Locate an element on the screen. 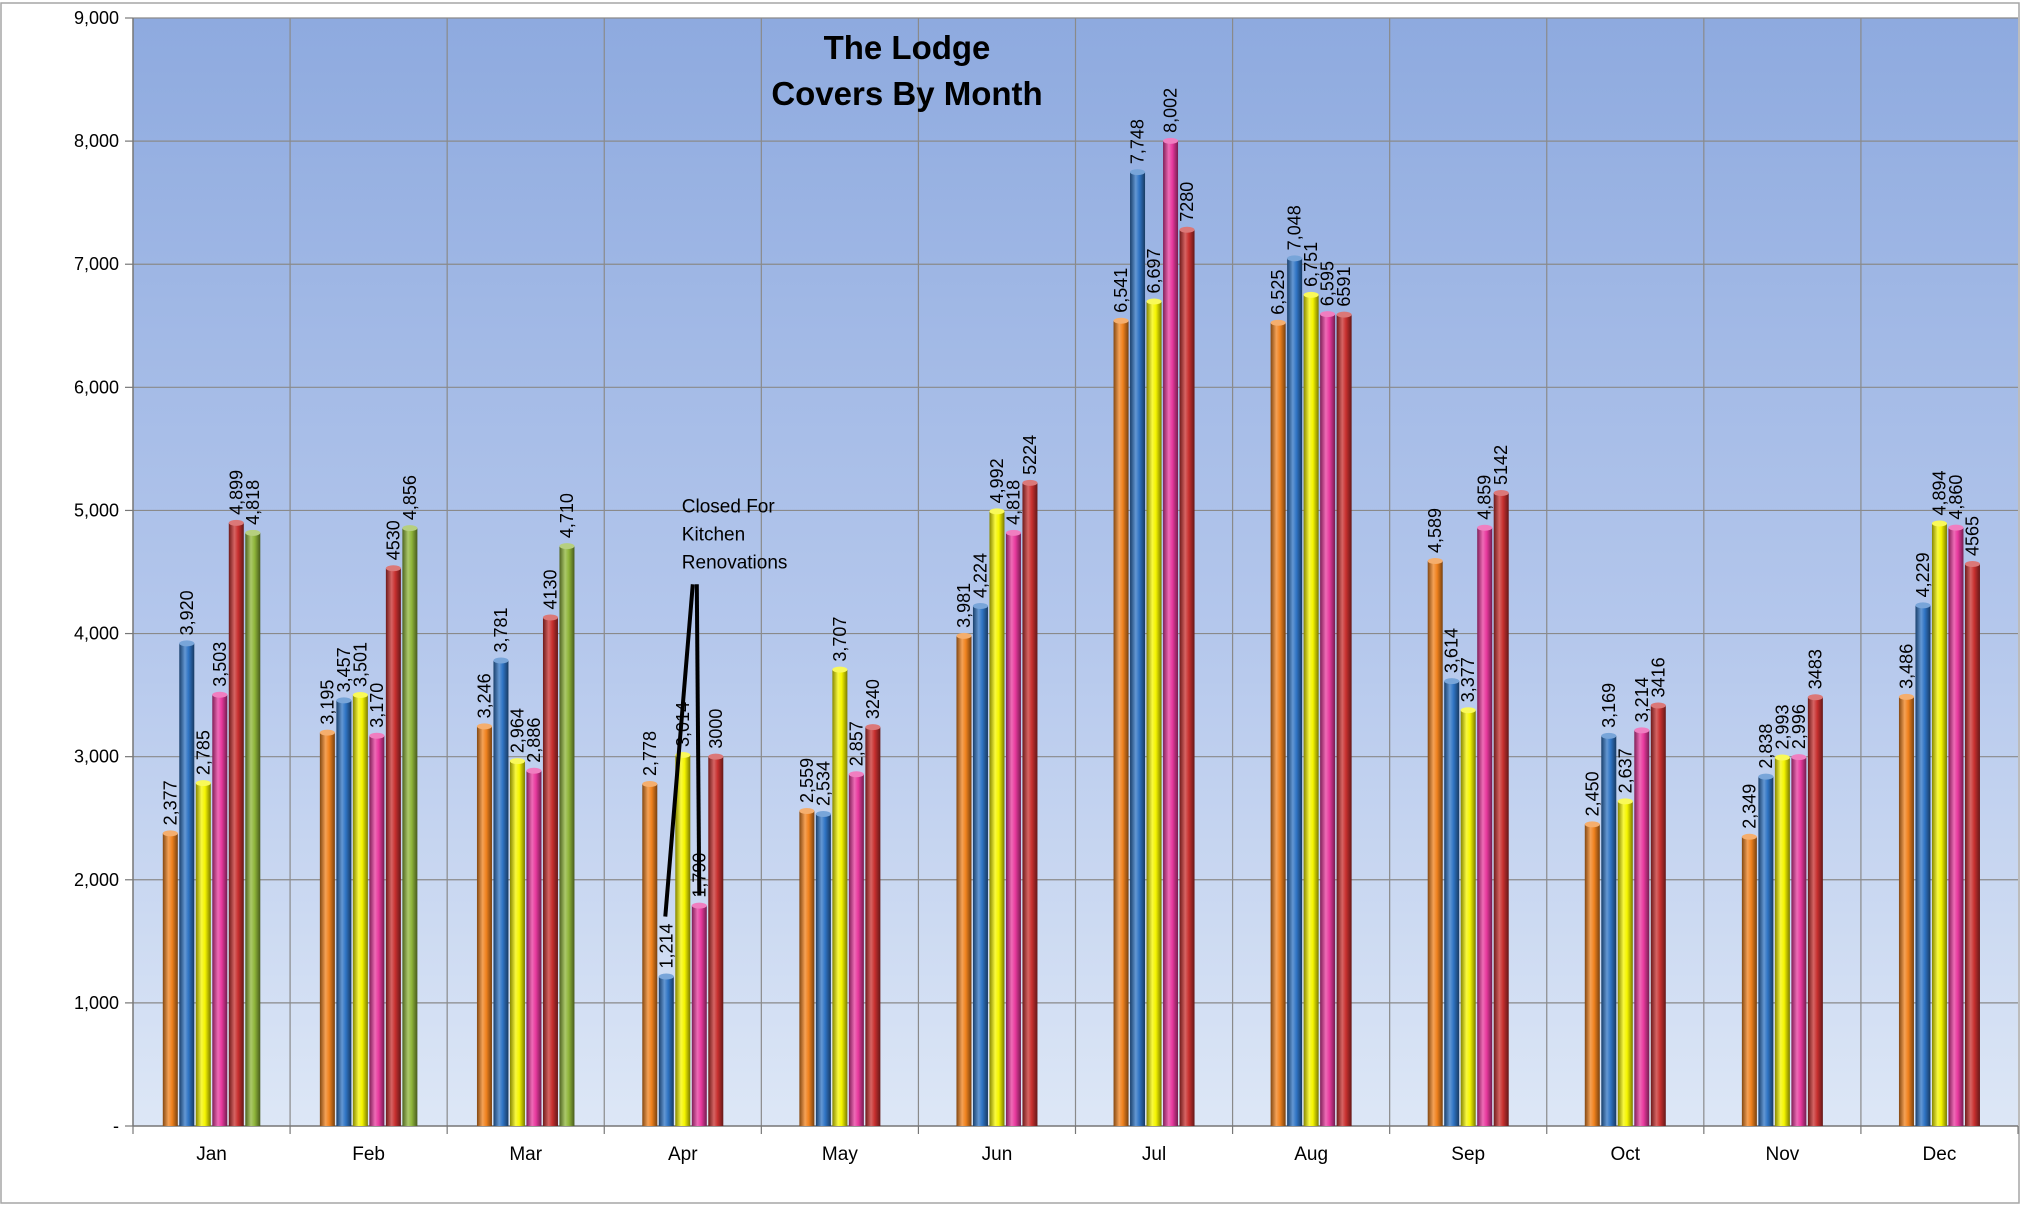 The image size is (2021, 1210). data-label: 6,525 is located at coordinates (1278, 292).